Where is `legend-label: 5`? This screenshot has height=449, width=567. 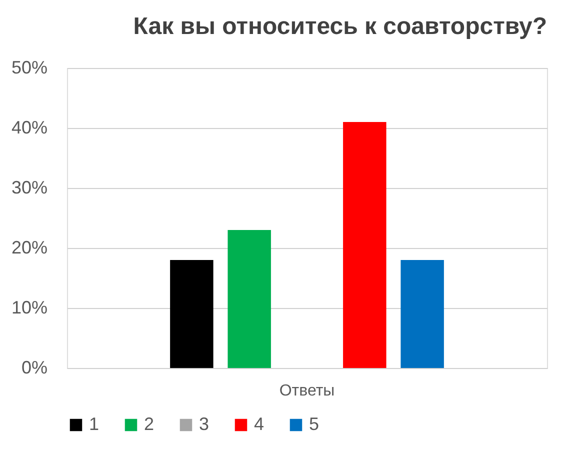 legend-label: 5 is located at coordinates (314, 424).